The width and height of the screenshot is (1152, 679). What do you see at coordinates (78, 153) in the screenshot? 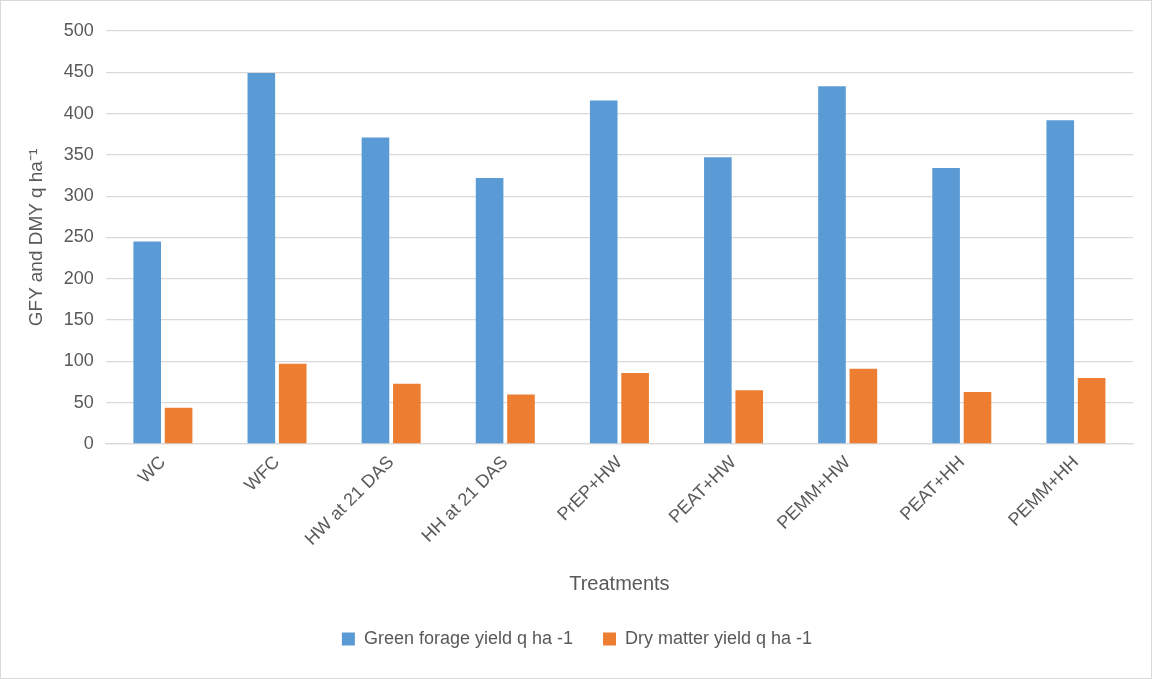
I see `y-tick-label: 350` at bounding box center [78, 153].